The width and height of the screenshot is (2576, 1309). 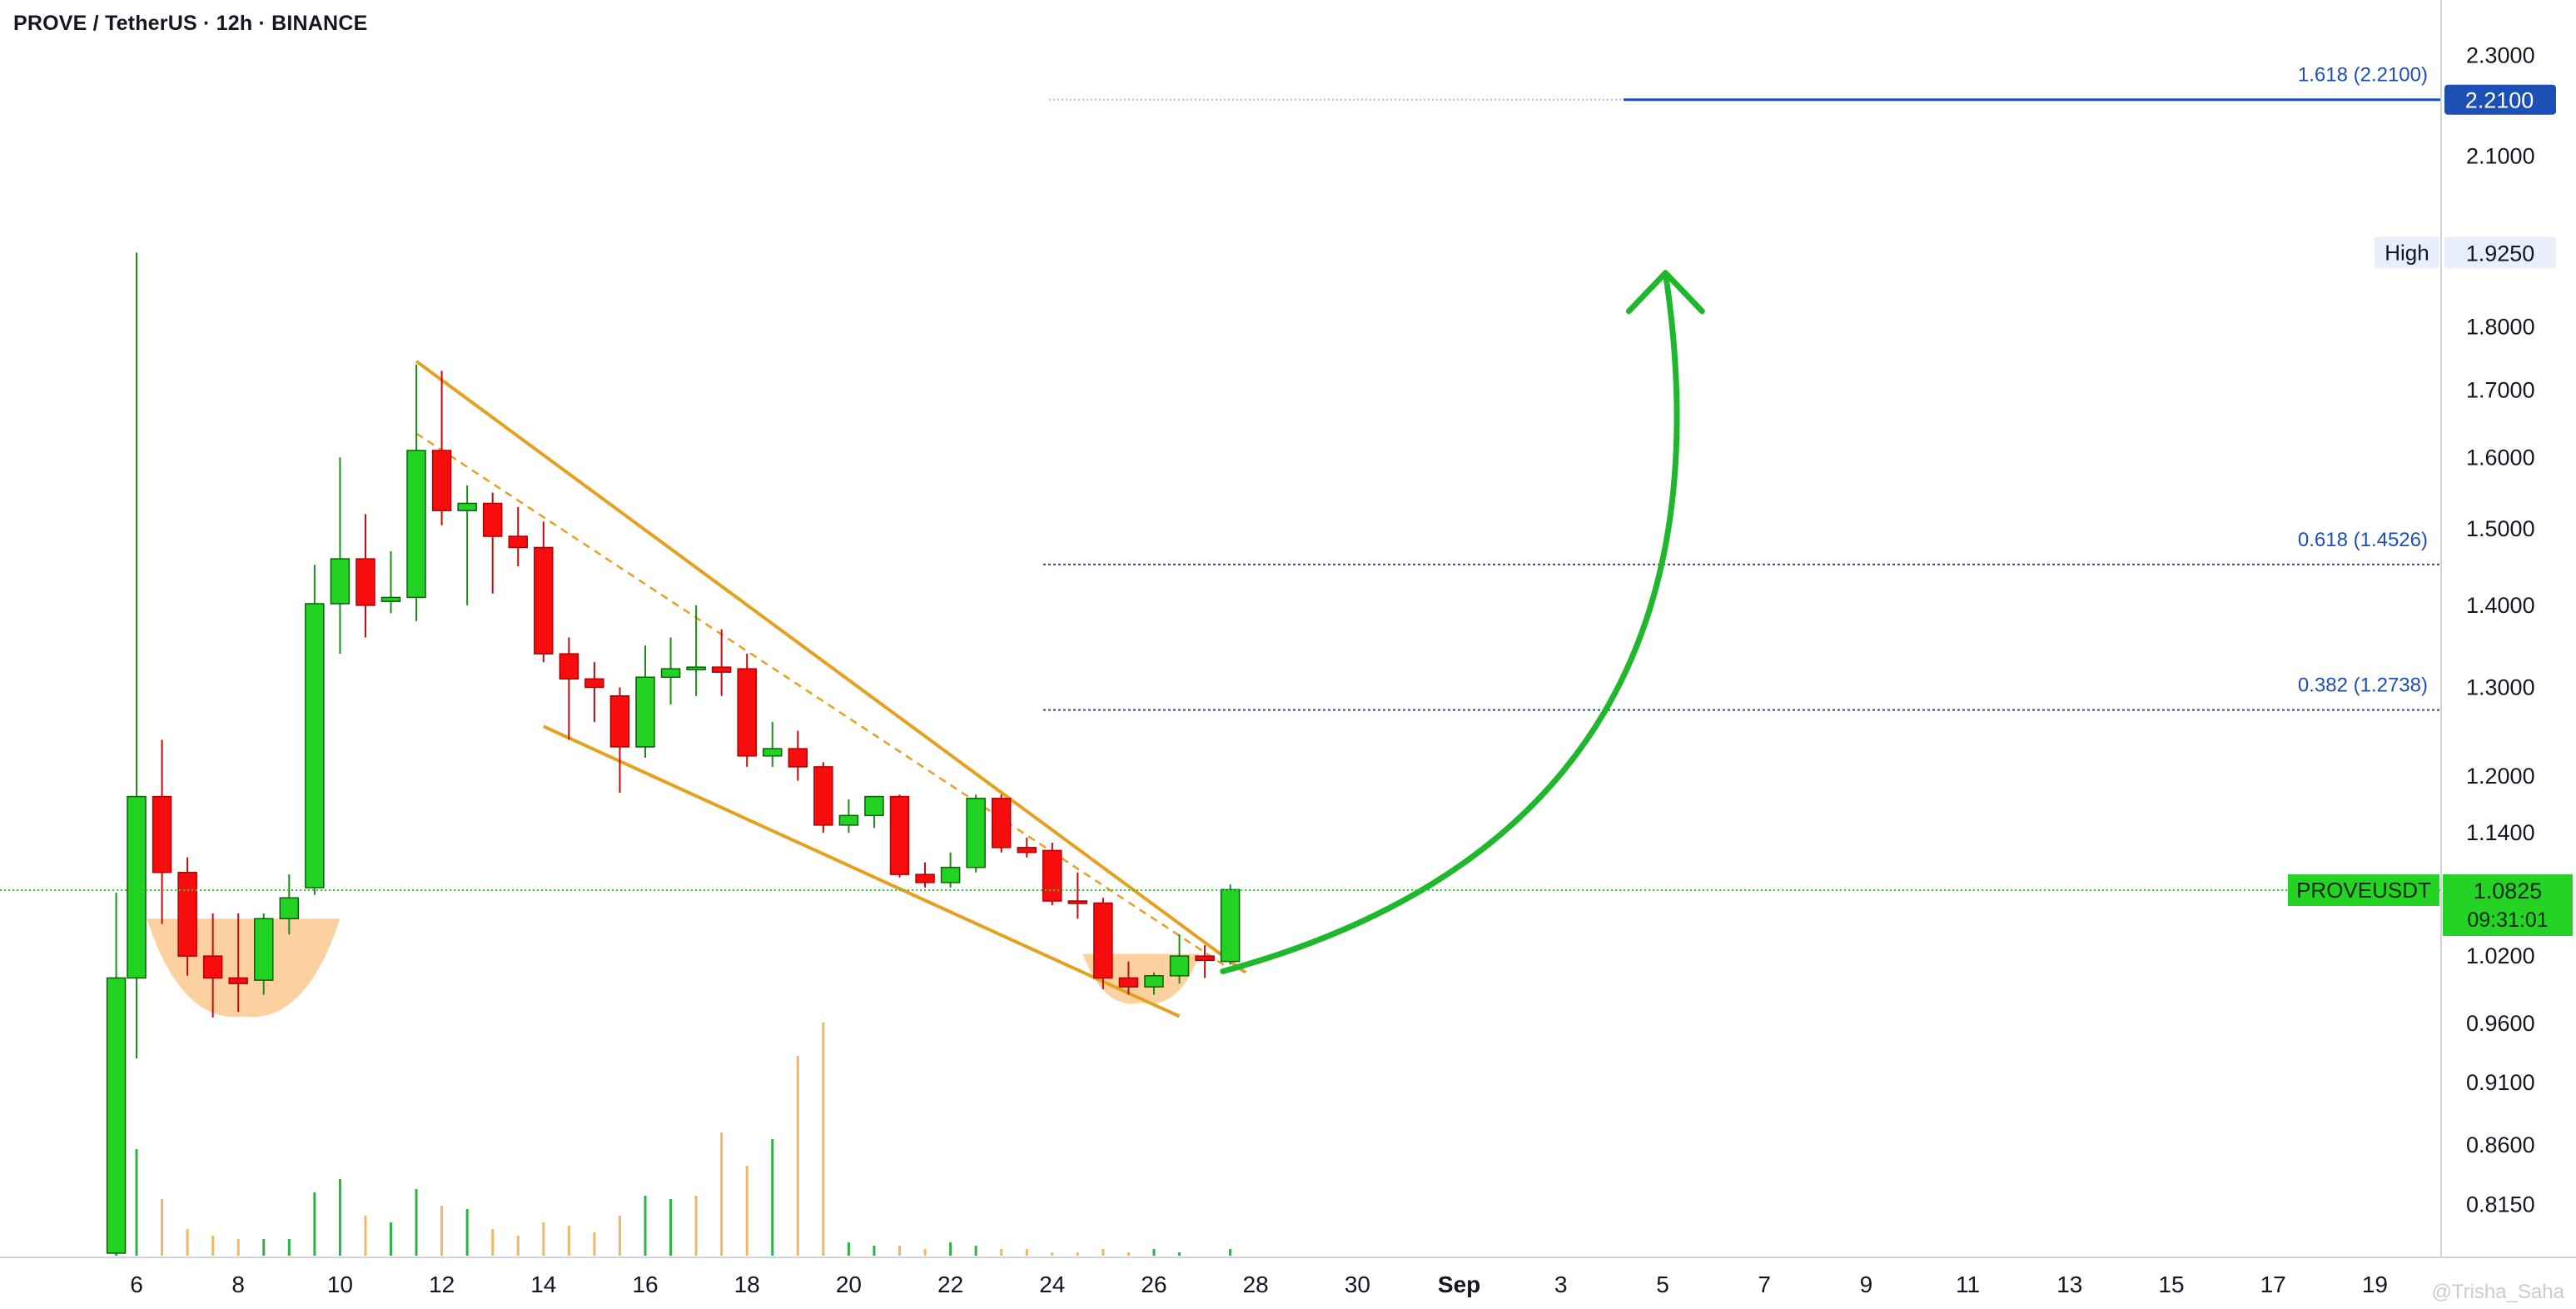 I want to click on time-tick-label: 5, so click(x=1662, y=1285).